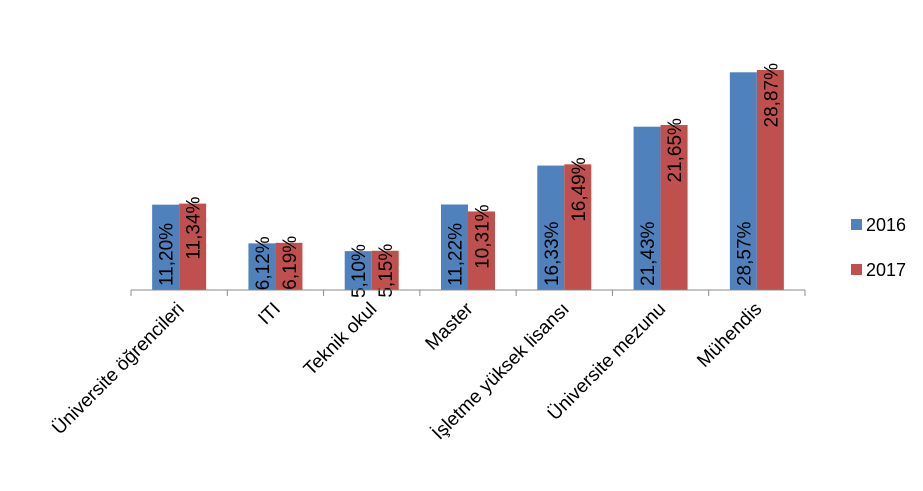 The height and width of the screenshot is (491, 923). I want to click on category-label: Teknik okul, so click(340, 339).